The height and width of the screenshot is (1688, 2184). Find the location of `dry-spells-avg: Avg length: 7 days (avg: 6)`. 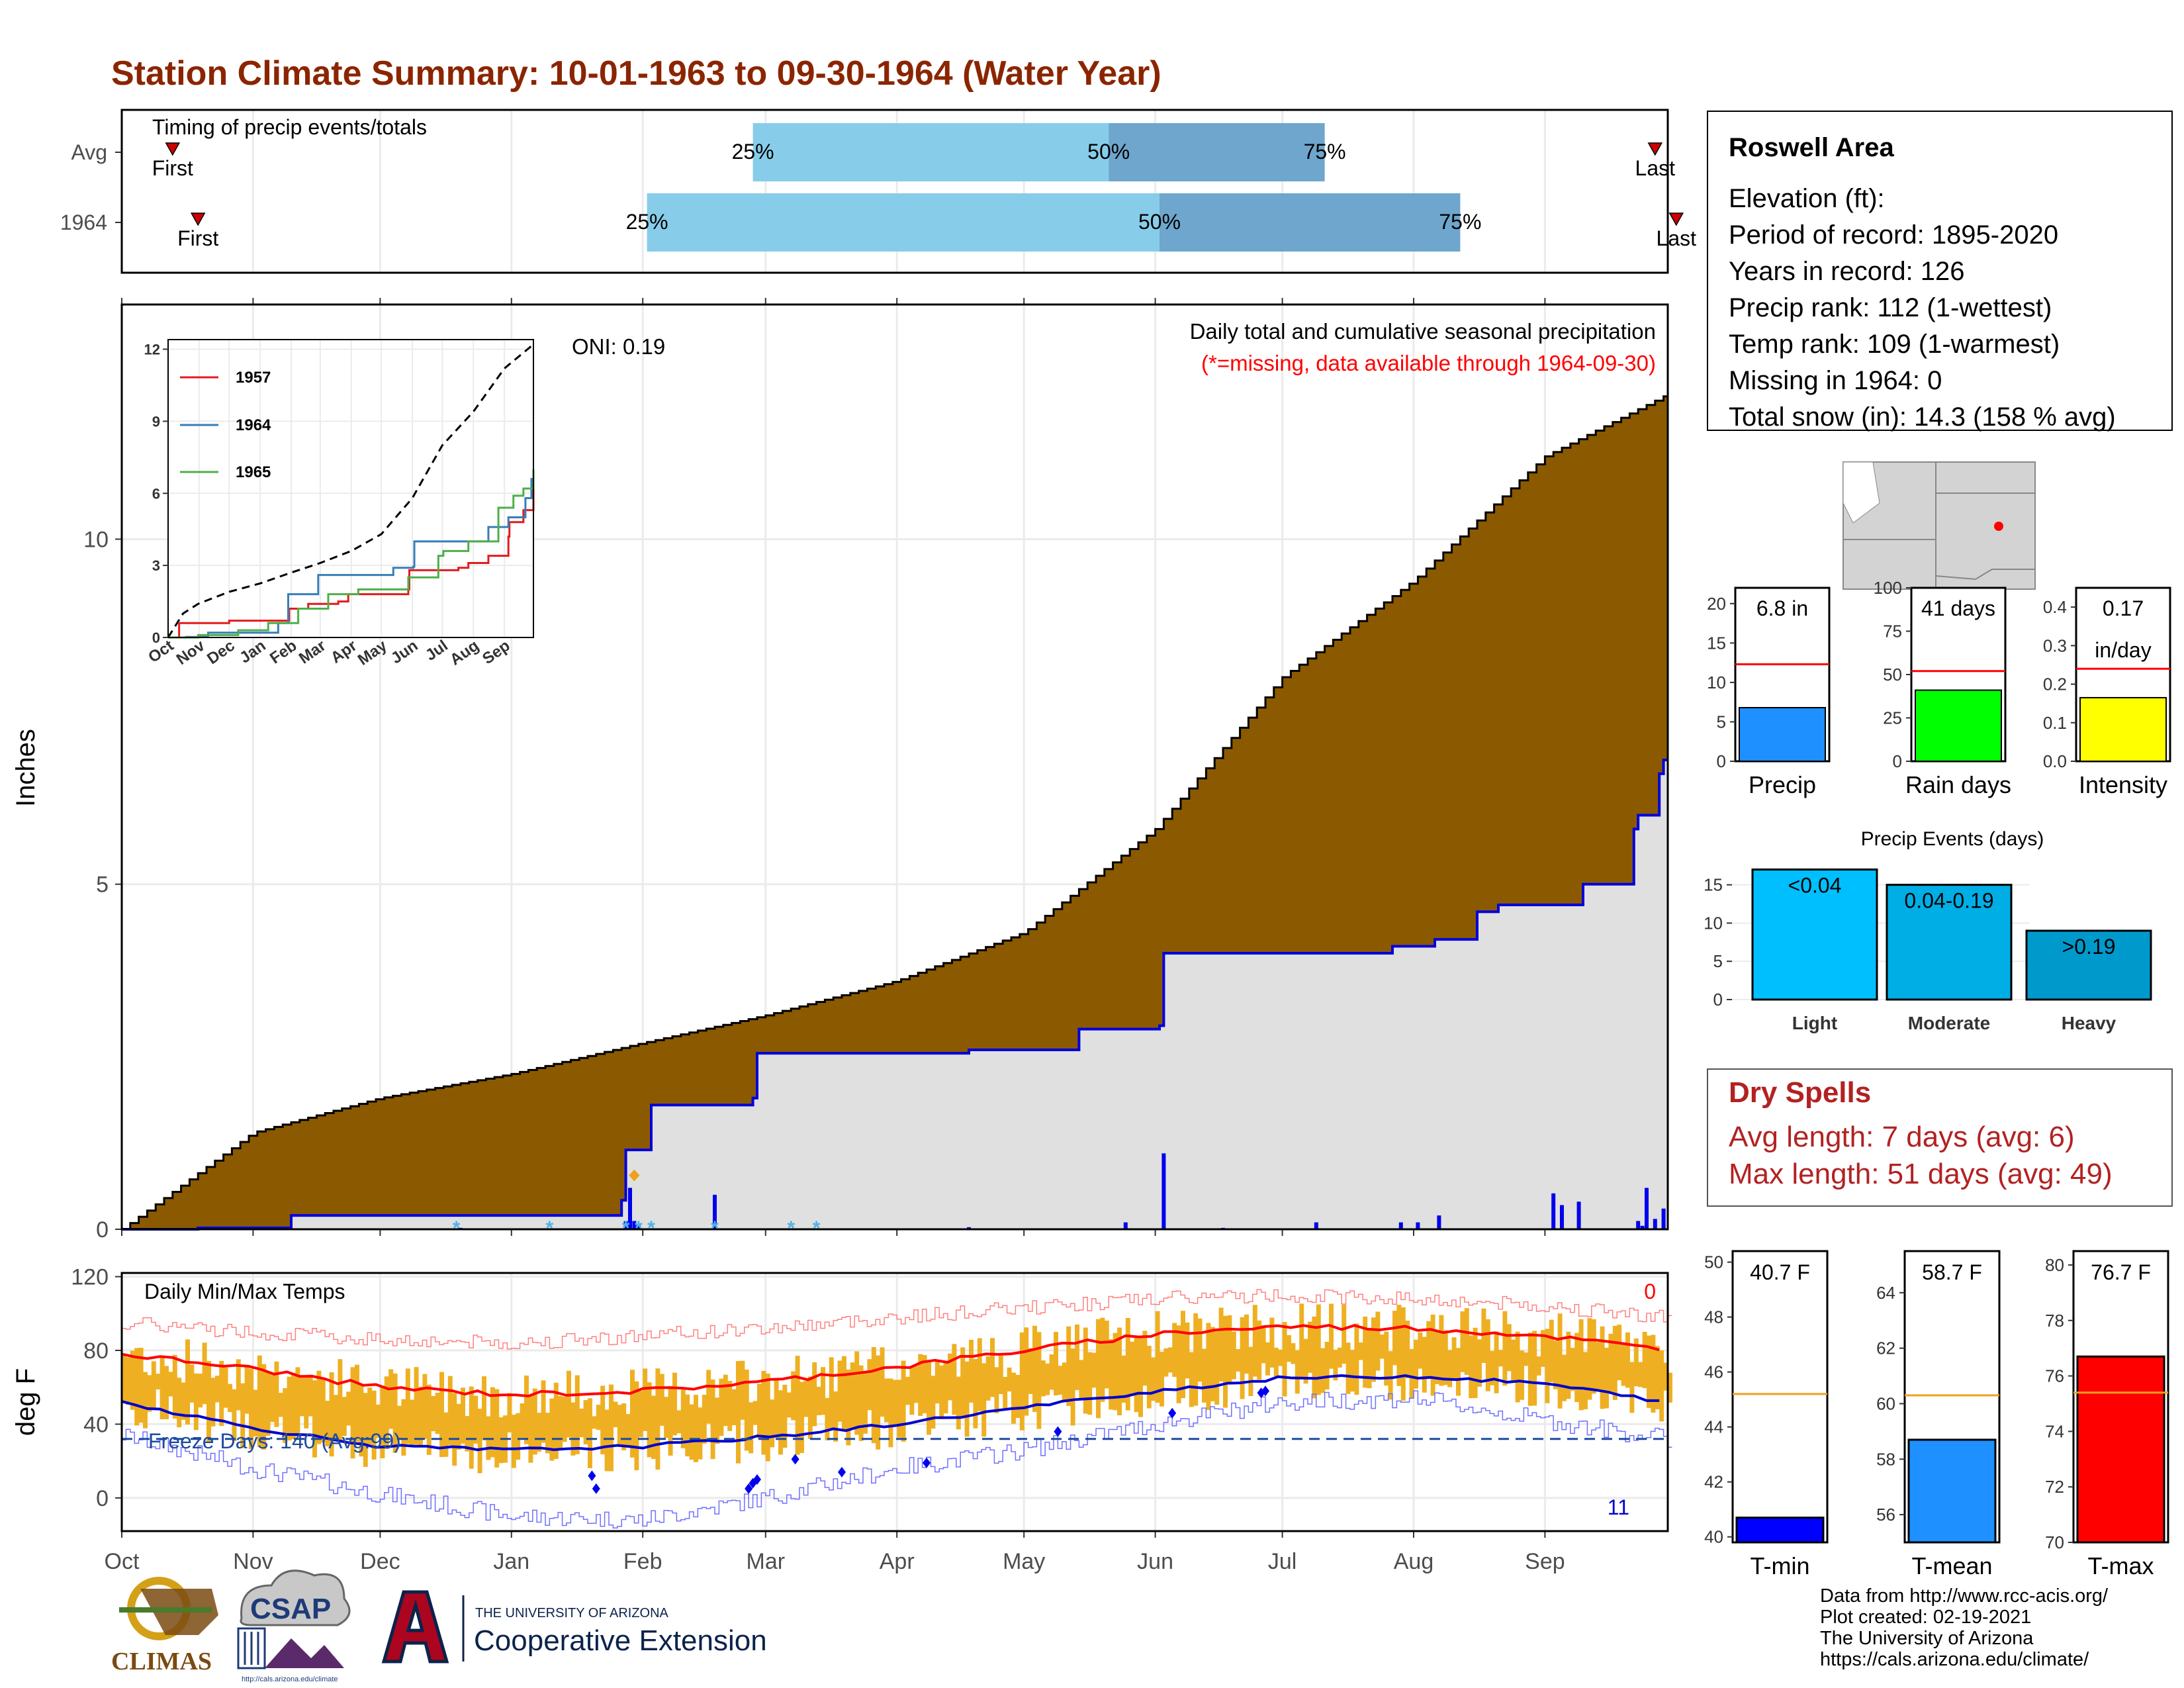

dry-spells-avg: Avg length: 7 days (avg: 6) is located at coordinates (1902, 1137).